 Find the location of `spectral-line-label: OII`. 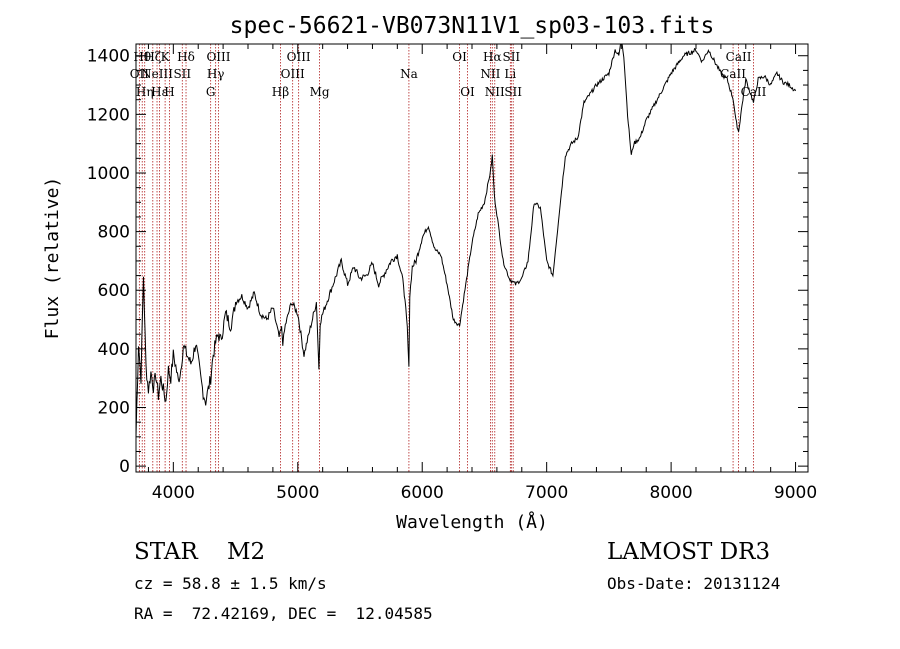

spectral-line-label: OII is located at coordinates (140, 74).